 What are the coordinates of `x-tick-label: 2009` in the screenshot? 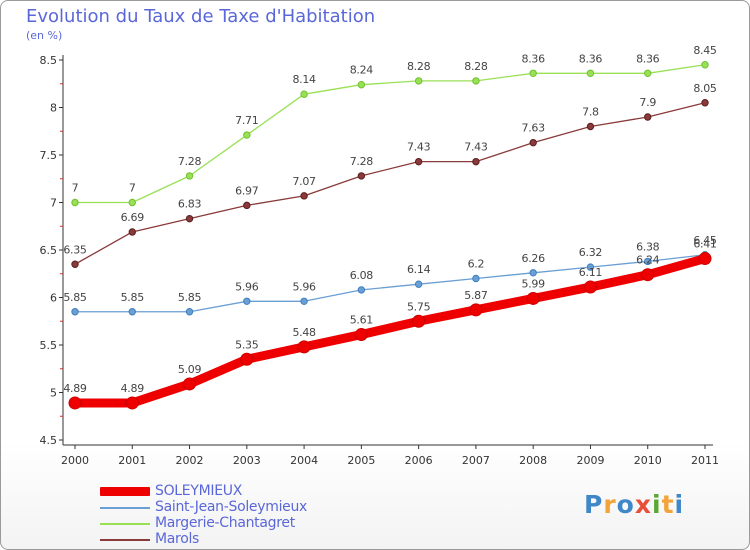 It's located at (590, 460).